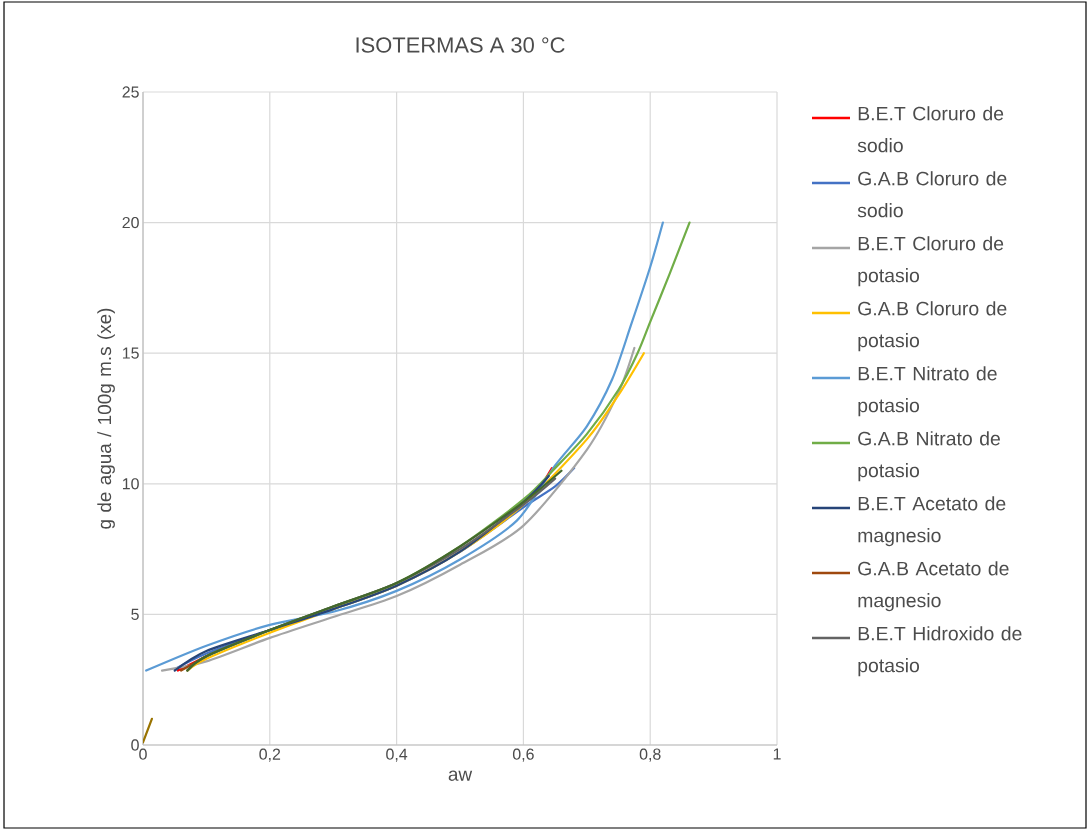 The height and width of the screenshot is (830, 1090). I want to click on y-tick-label: 25, so click(130, 92).